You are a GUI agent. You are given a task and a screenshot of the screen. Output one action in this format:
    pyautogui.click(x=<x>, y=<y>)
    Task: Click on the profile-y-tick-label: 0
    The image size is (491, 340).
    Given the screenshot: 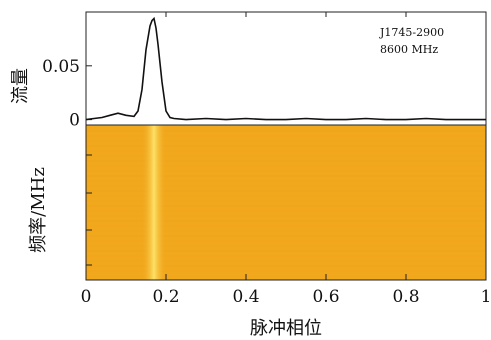 What is the action you would take?
    pyautogui.click(x=74, y=121)
    